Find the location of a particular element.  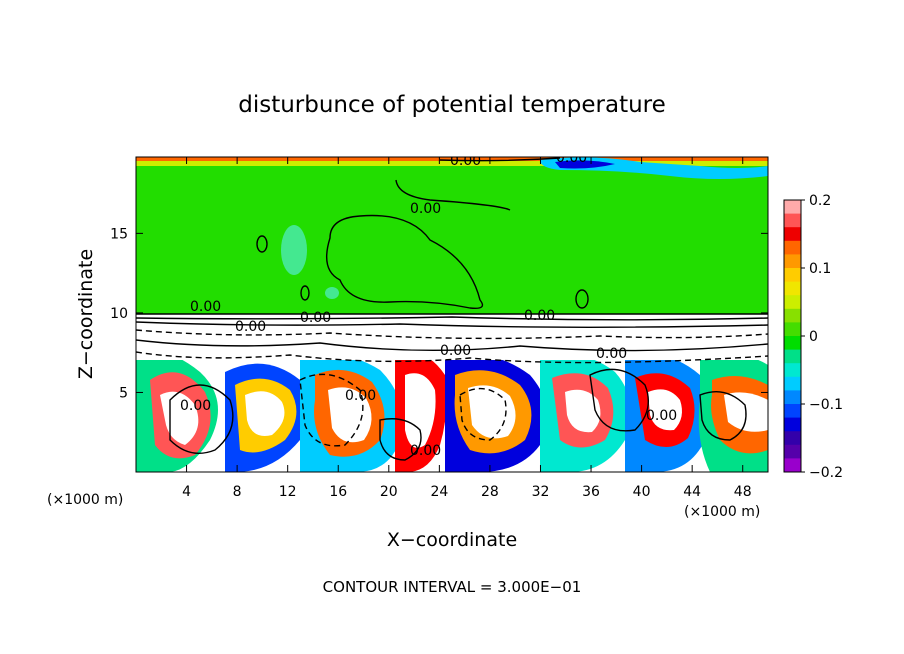

x-unit-left: (×1000 m) is located at coordinates (85, 500).